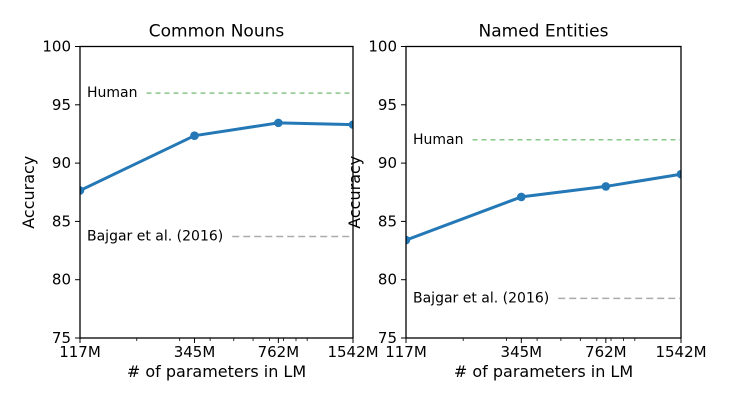  I want to click on series-common-nouns, so click(216, 156).